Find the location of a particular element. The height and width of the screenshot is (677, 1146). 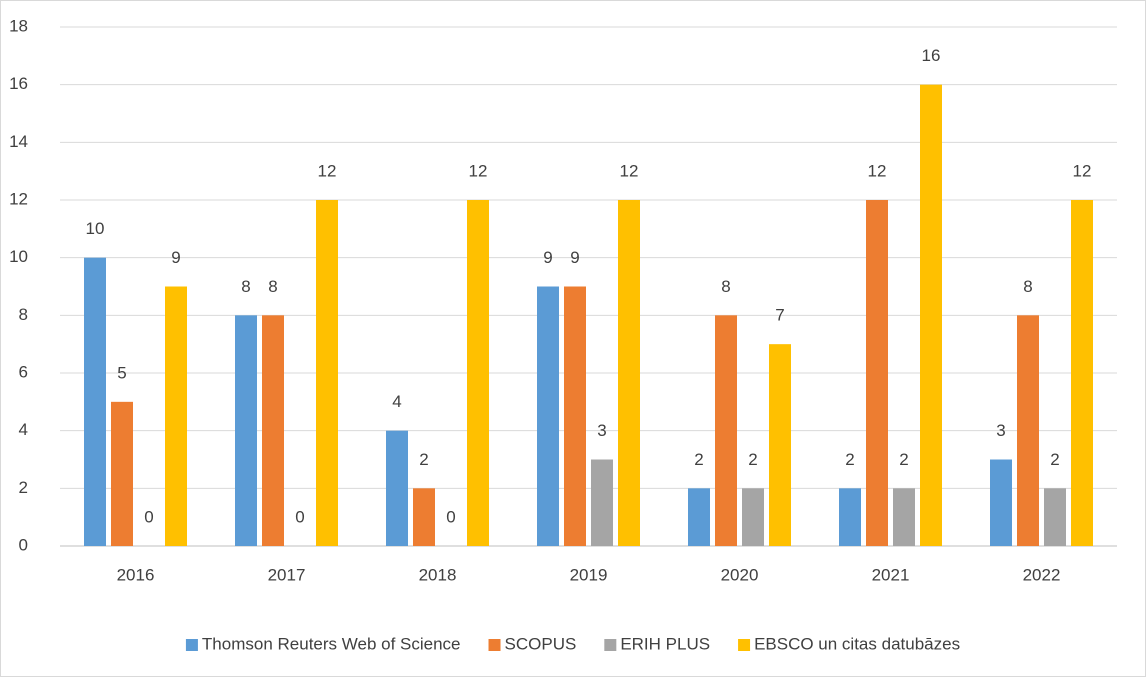

legend-label: Thomson Reuters Web of Science is located at coordinates (331, 643).